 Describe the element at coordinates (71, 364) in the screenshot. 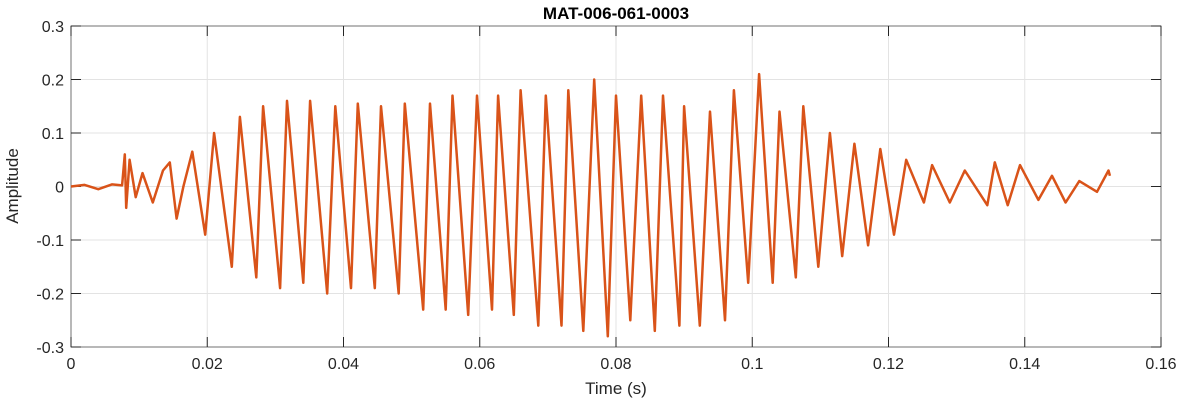

I see `x-tick-label: 0` at that location.